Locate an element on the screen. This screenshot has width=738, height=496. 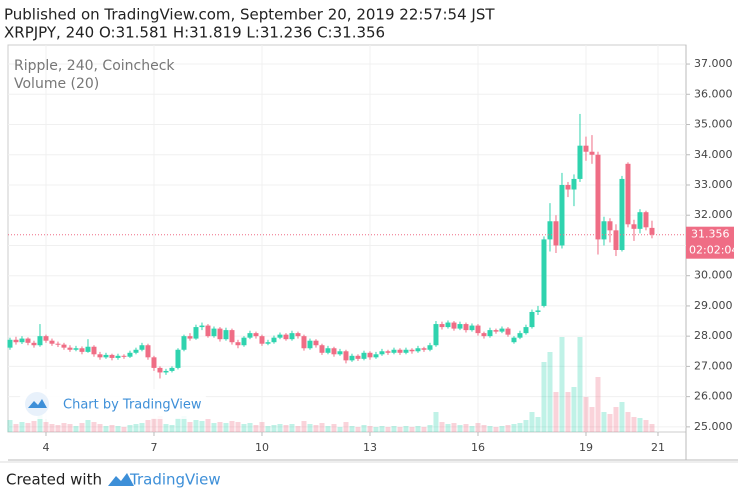
y-tick-label: 26.000 is located at coordinates (713, 396).